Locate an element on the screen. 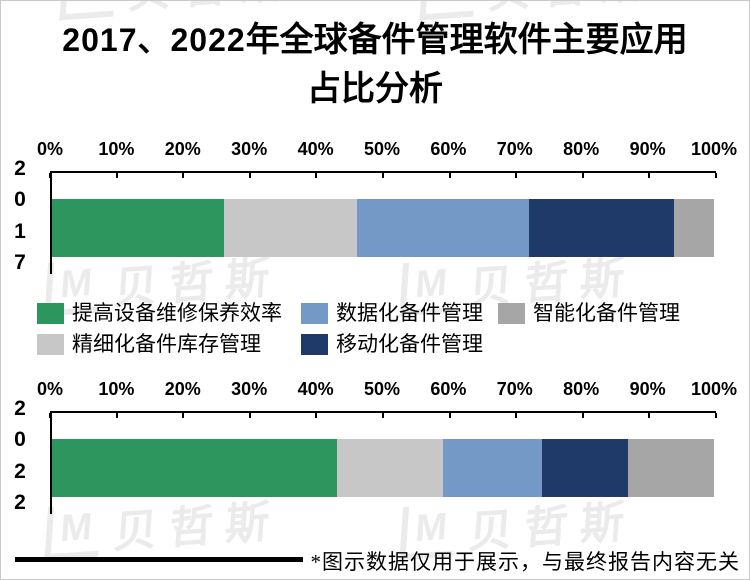 The height and width of the screenshot is (580, 750). legend: 提高设备维修保养效率 数据化备件管理 智能化备件管理精细化备件库存管理 移动化备件管理 is located at coordinates (375, 333).